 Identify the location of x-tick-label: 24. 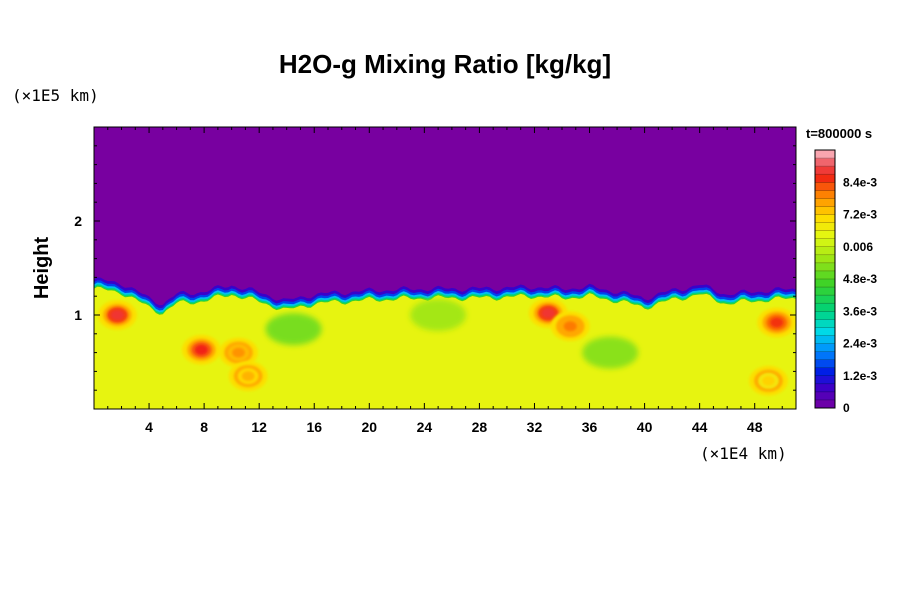
(425, 427).